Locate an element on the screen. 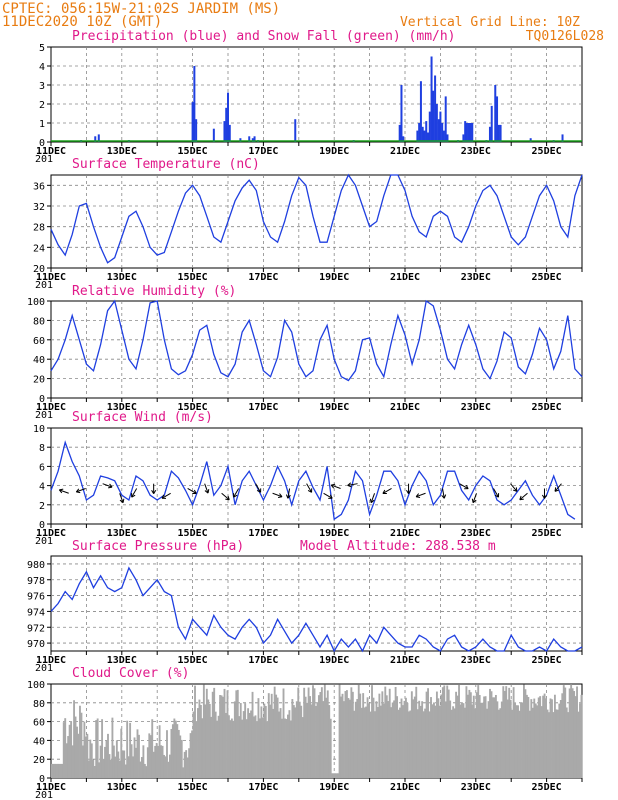 This screenshot has width=618, height=800. x-tick-label: 15DEC is located at coordinates (193, 277).